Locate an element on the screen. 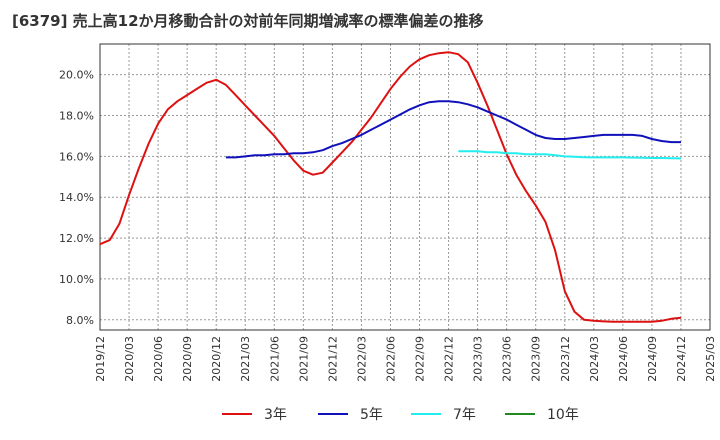 The width and height of the screenshot is (720, 440). chart-title: [6379] 売上高12か月移動合計の対前年同期増減率の標準偏差の推移 is located at coordinates (248, 21).